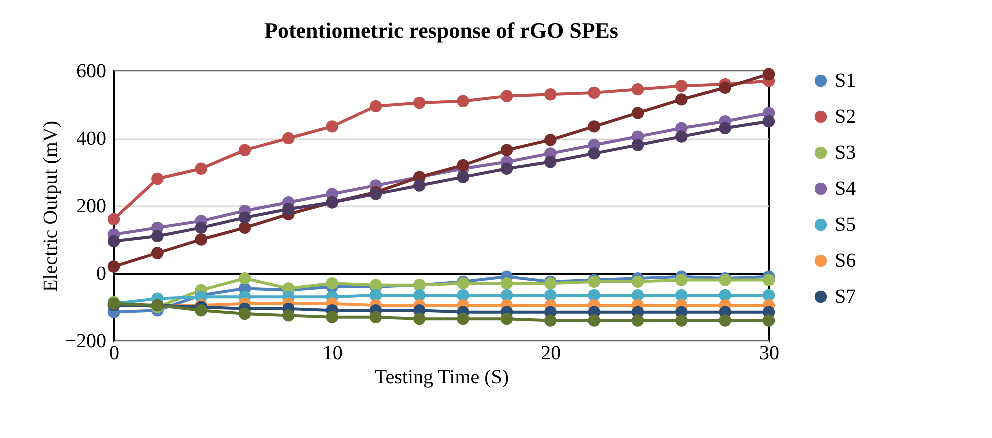 The width and height of the screenshot is (992, 438). I want to click on legend-label: S1, so click(845, 81).